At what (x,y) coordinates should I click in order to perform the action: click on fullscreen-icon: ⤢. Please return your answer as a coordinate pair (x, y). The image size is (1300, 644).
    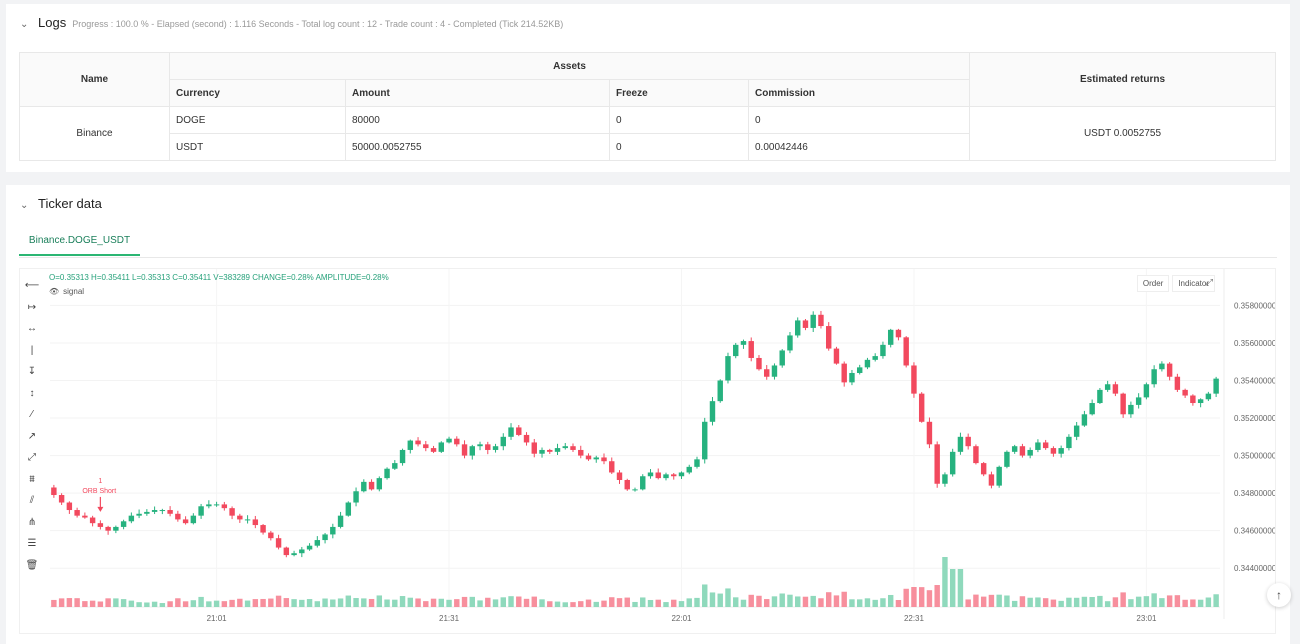
    Looking at the image, I should click on (1209, 282).